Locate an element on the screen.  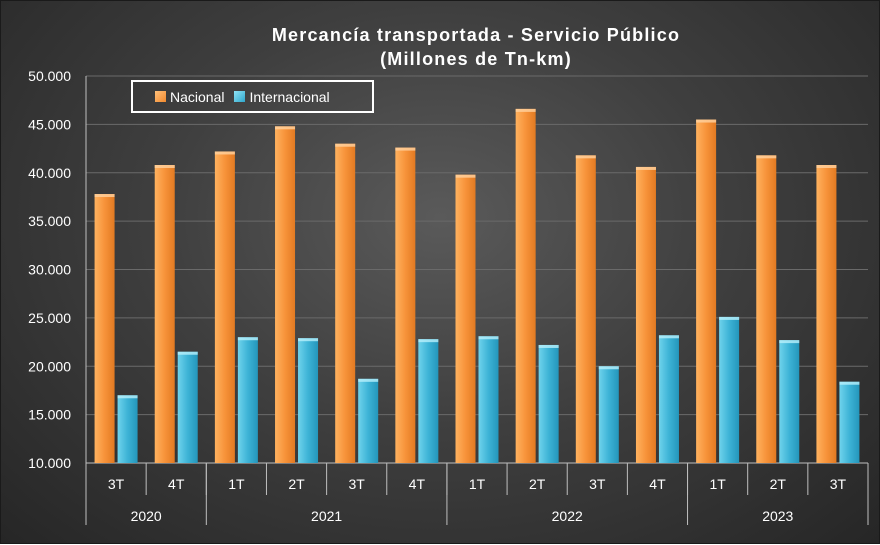
legend-label-internacional: Internacional is located at coordinates (289, 96).